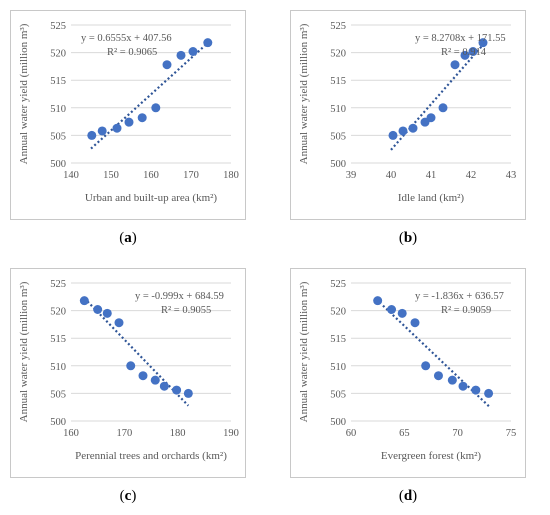 The width and height of the screenshot is (550, 515). I want to click on caption-c-letter: c, so click(128, 496).